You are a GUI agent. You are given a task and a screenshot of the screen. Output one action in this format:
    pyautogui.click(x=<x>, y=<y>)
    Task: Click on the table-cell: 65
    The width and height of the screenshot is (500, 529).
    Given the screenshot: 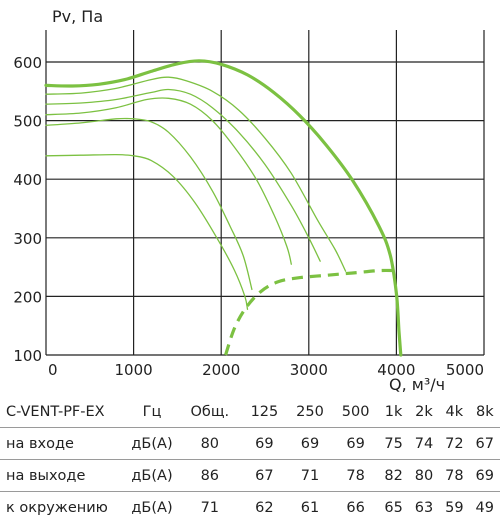 What is the action you would take?
    pyautogui.click(x=393, y=507)
    